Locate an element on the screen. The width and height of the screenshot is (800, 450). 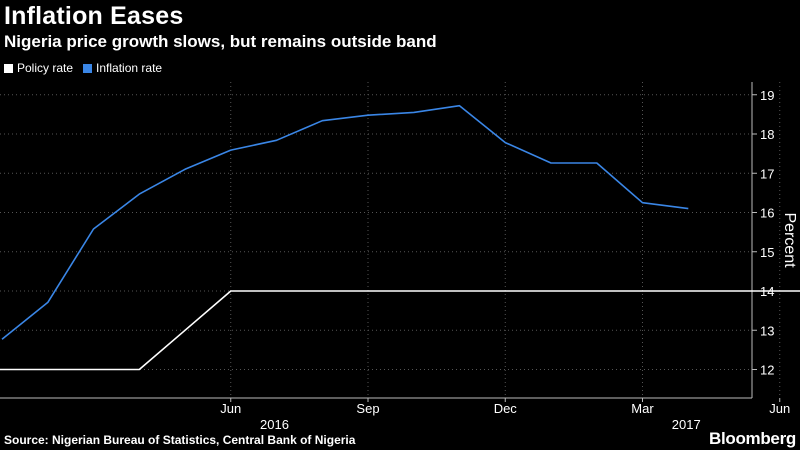
year-label: 2017 is located at coordinates (686, 424).